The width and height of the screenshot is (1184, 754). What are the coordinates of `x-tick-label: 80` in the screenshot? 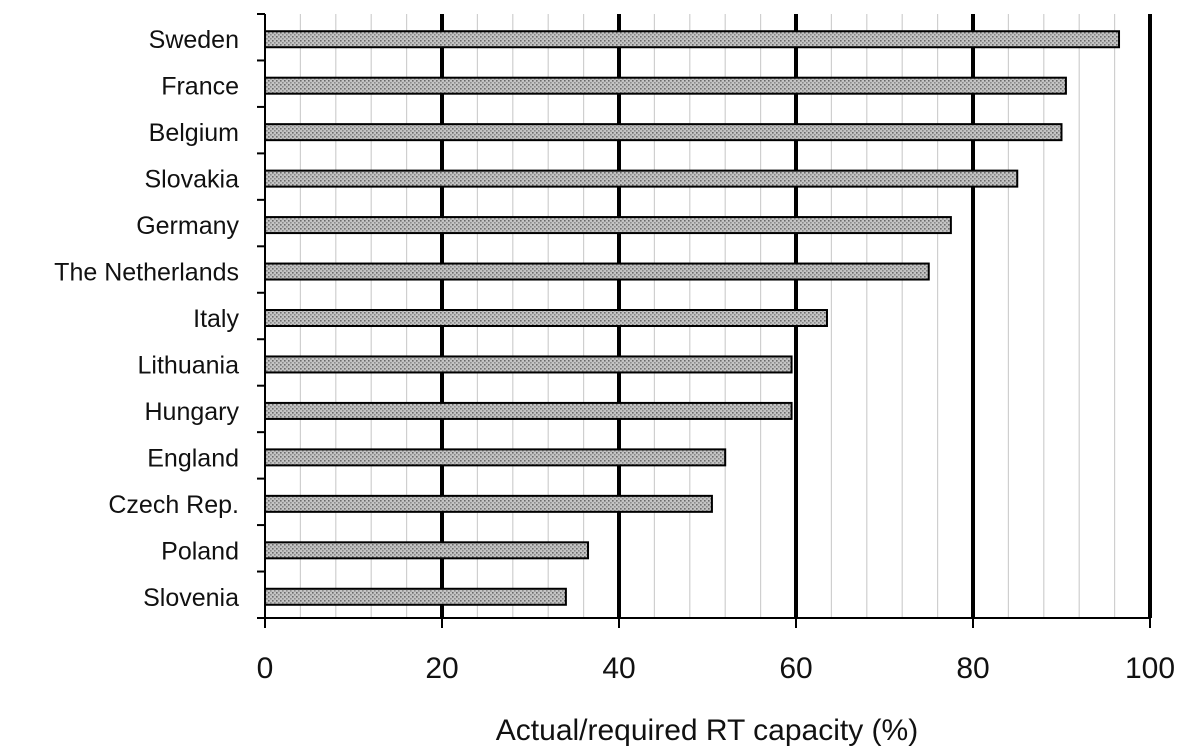 It's located at (972, 668).